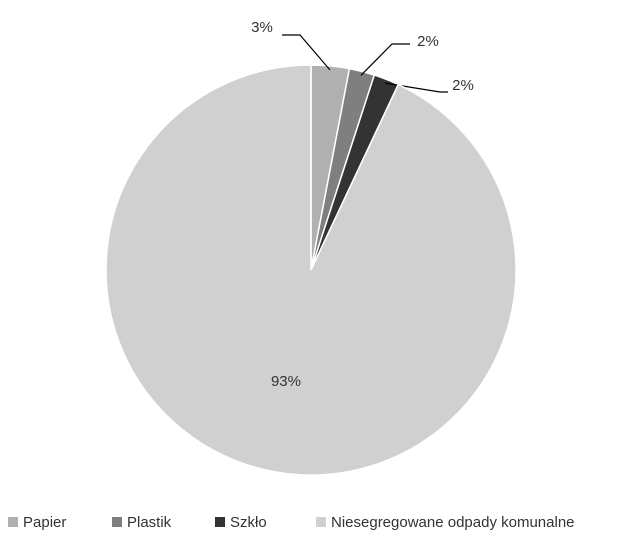  Describe the element at coordinates (286, 381) in the screenshot. I see `data-label: 93%` at that location.